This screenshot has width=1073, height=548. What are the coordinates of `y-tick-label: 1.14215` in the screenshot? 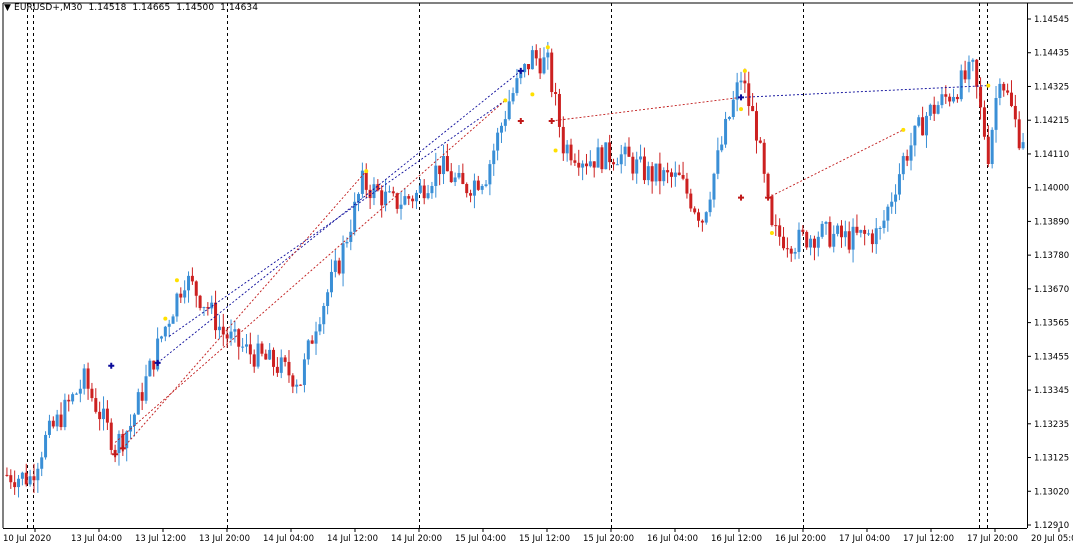 It's located at (1051, 121).